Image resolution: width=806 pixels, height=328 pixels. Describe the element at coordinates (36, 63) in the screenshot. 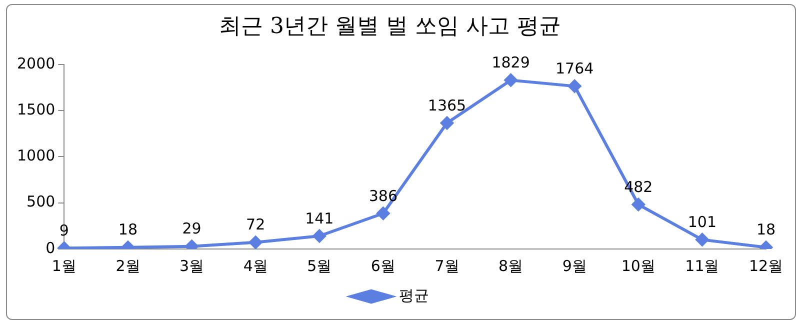

I see `y-tick-label: 2000` at that location.